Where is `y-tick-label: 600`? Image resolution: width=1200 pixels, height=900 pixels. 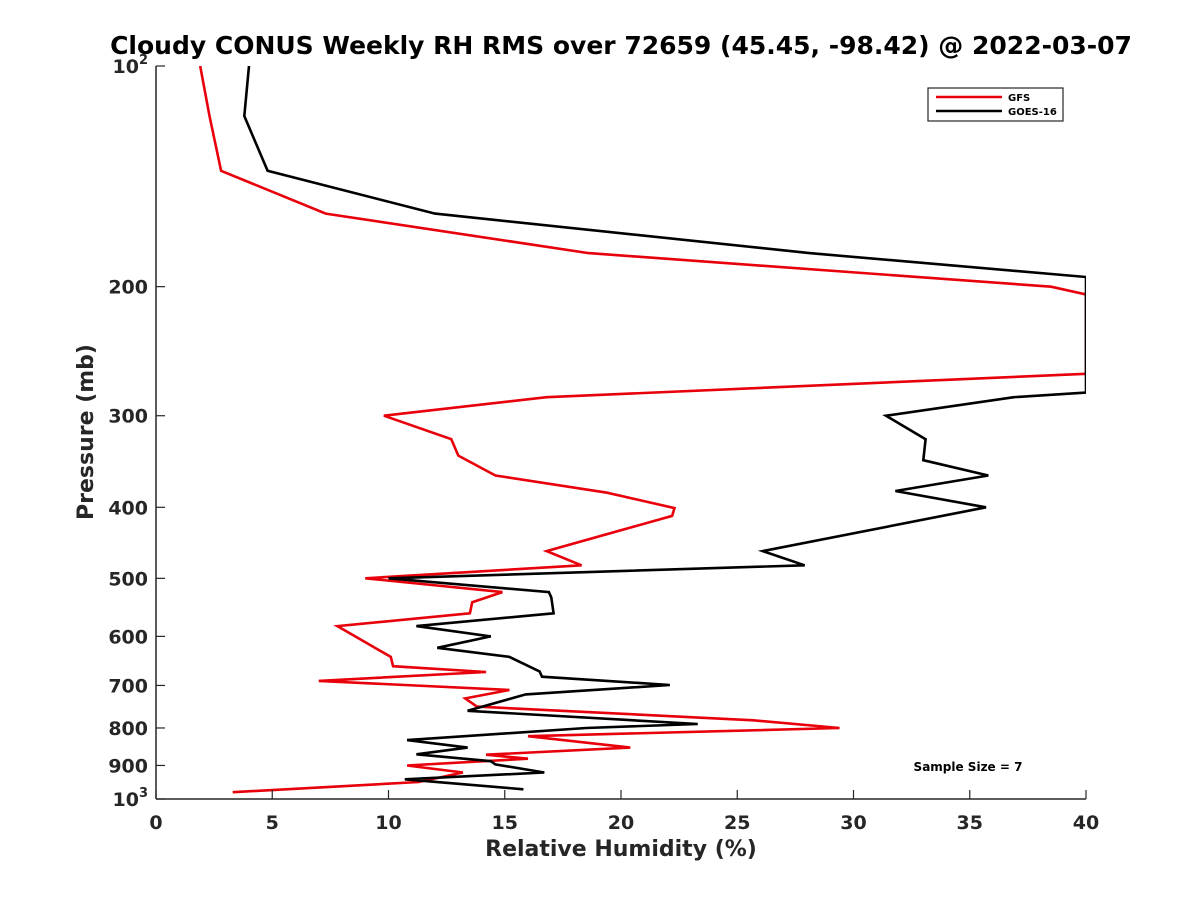
y-tick-label: 600 is located at coordinates (128, 637).